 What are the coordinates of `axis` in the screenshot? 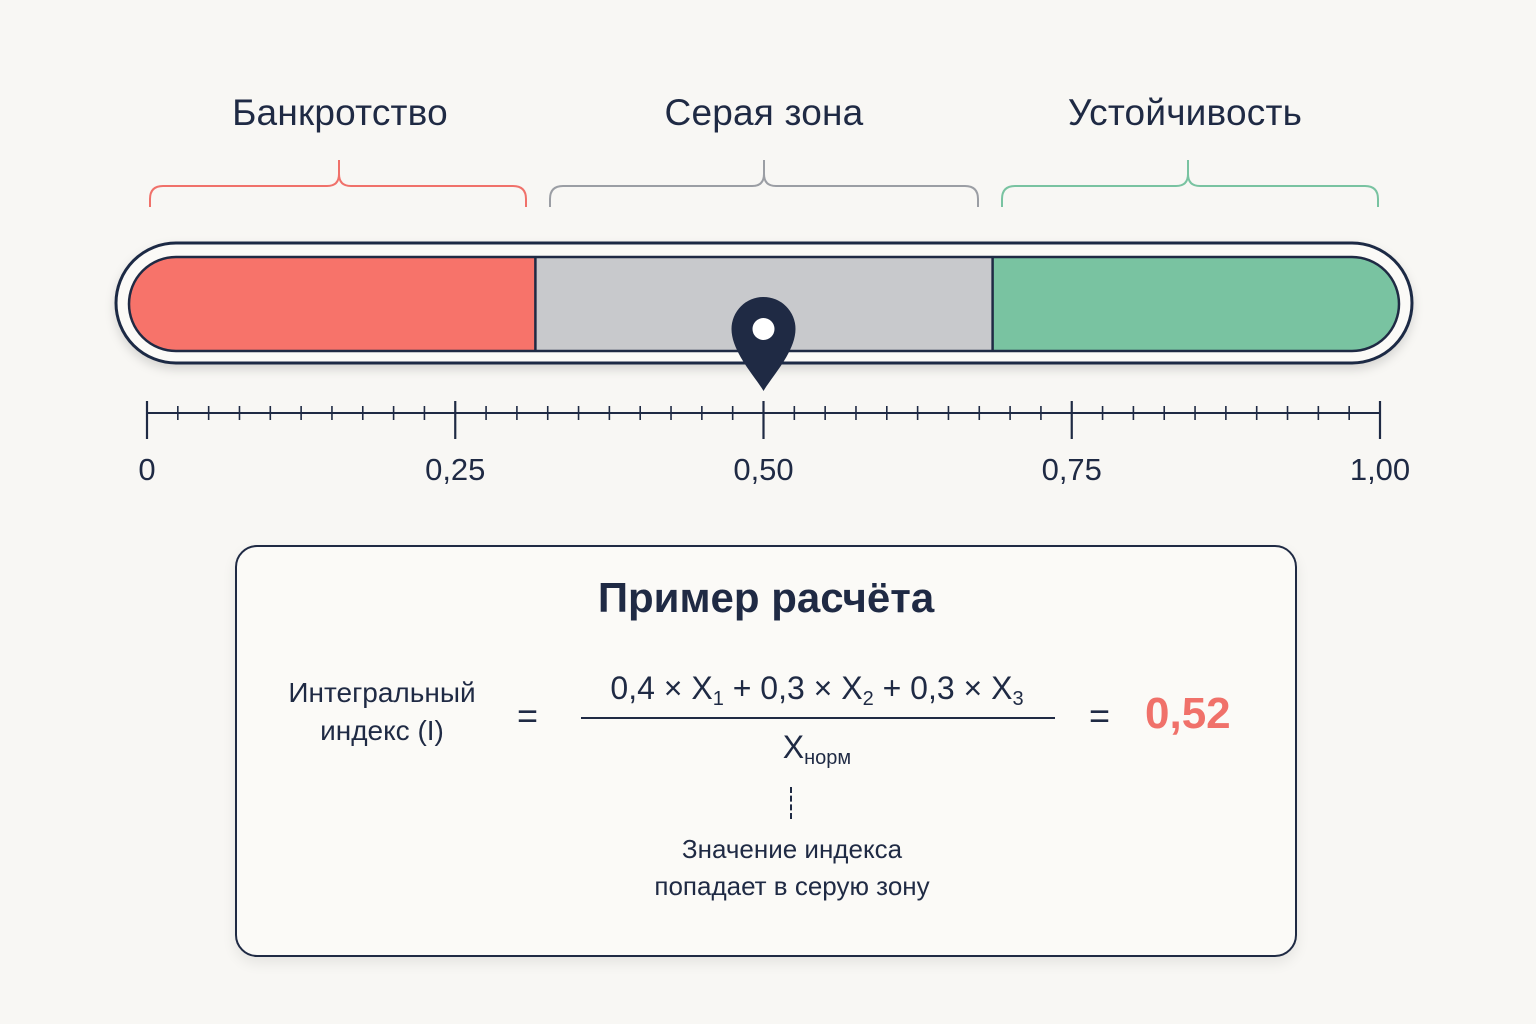 It's located at (763, 420).